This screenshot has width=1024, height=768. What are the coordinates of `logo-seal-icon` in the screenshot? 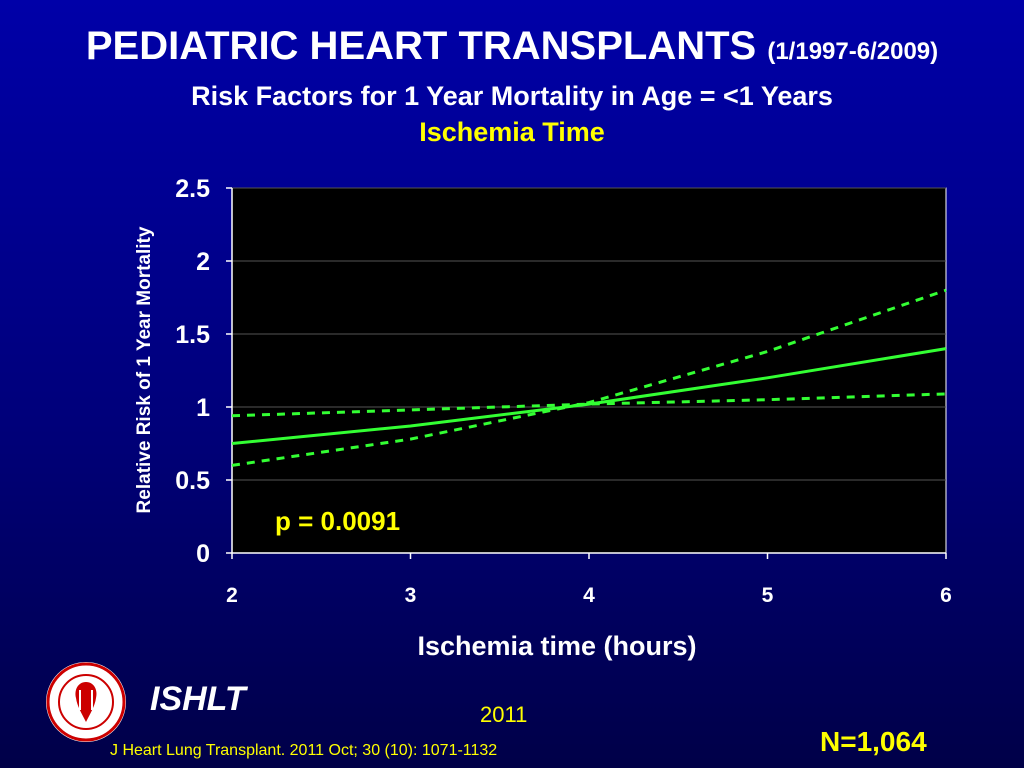 It's located at (86, 702).